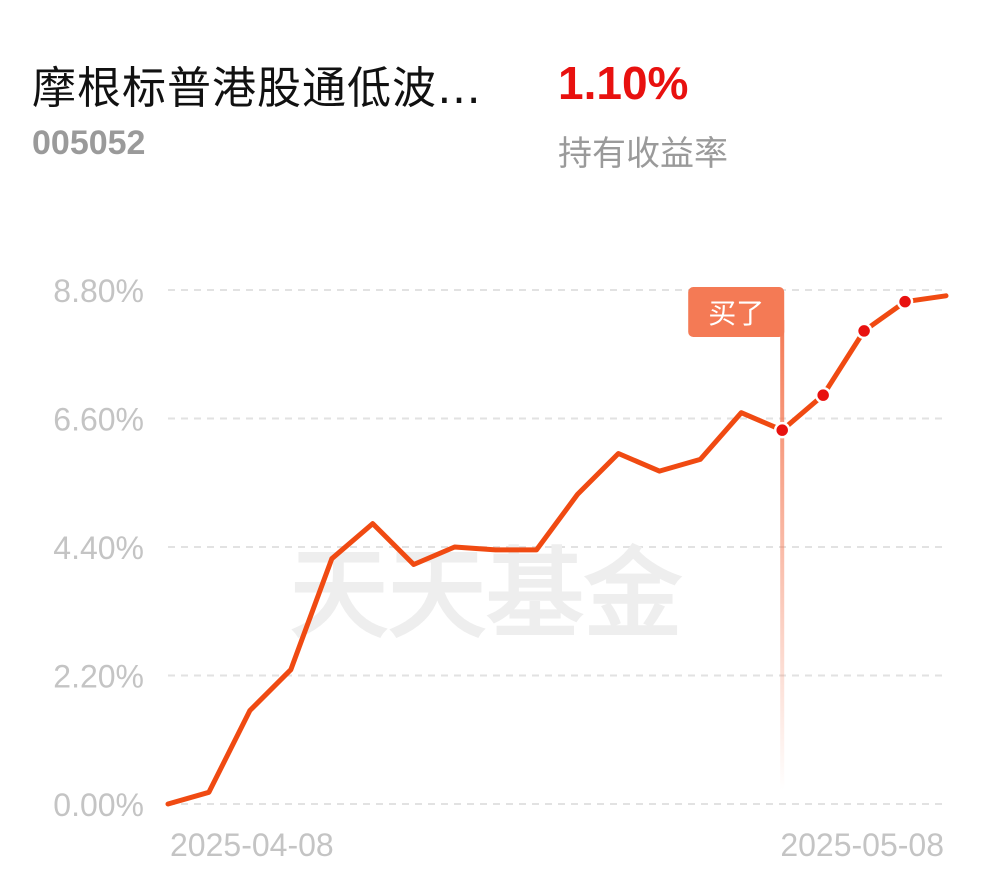  Describe the element at coordinates (782, 555) in the screenshot. I see `buy-marker-line` at that location.